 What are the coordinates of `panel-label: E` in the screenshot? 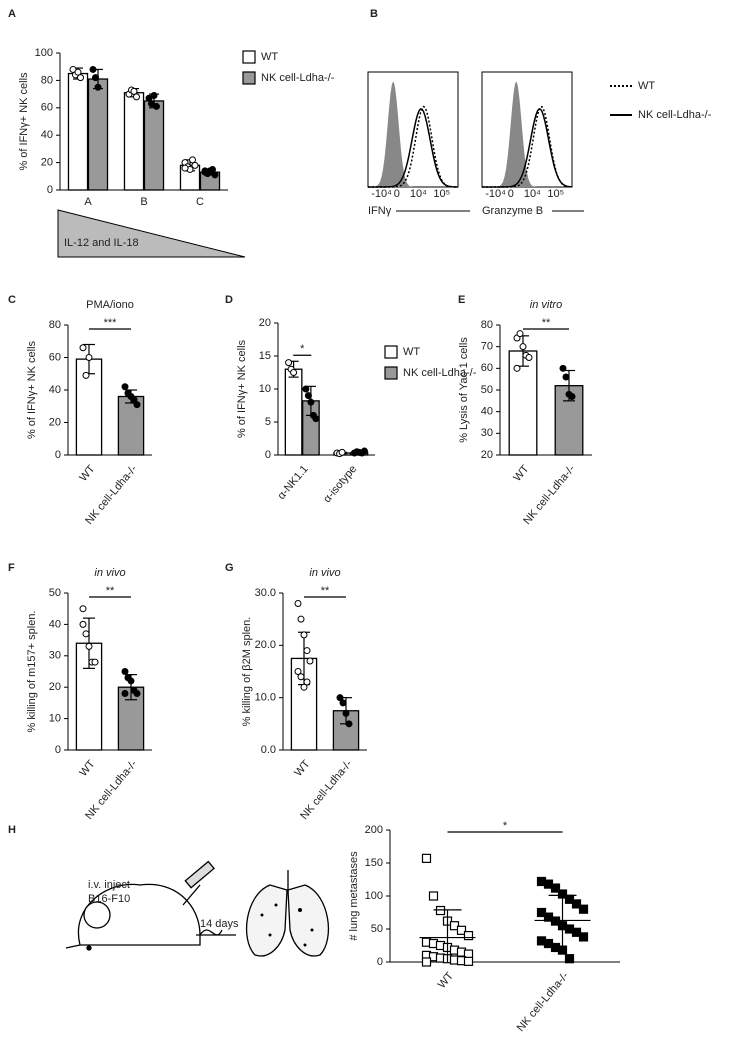 It's located at (461, 300).